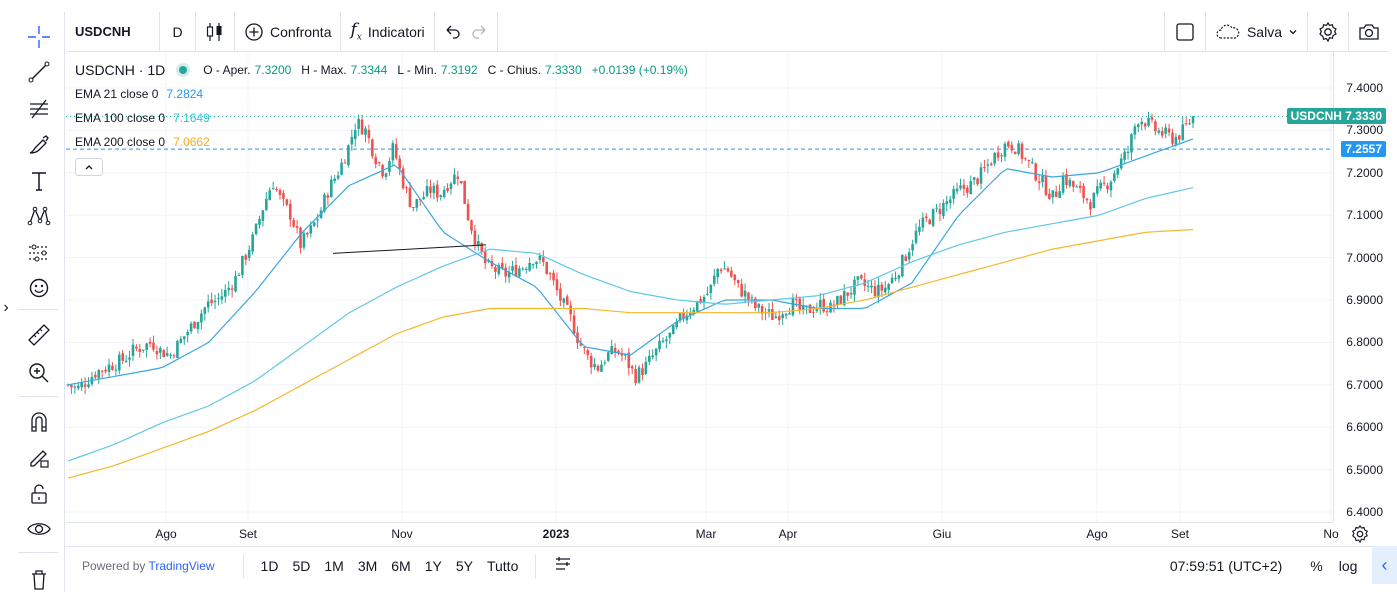 The width and height of the screenshot is (1397, 592). What do you see at coordinates (38, 422) in the screenshot?
I see `magnet-icon` at bounding box center [38, 422].